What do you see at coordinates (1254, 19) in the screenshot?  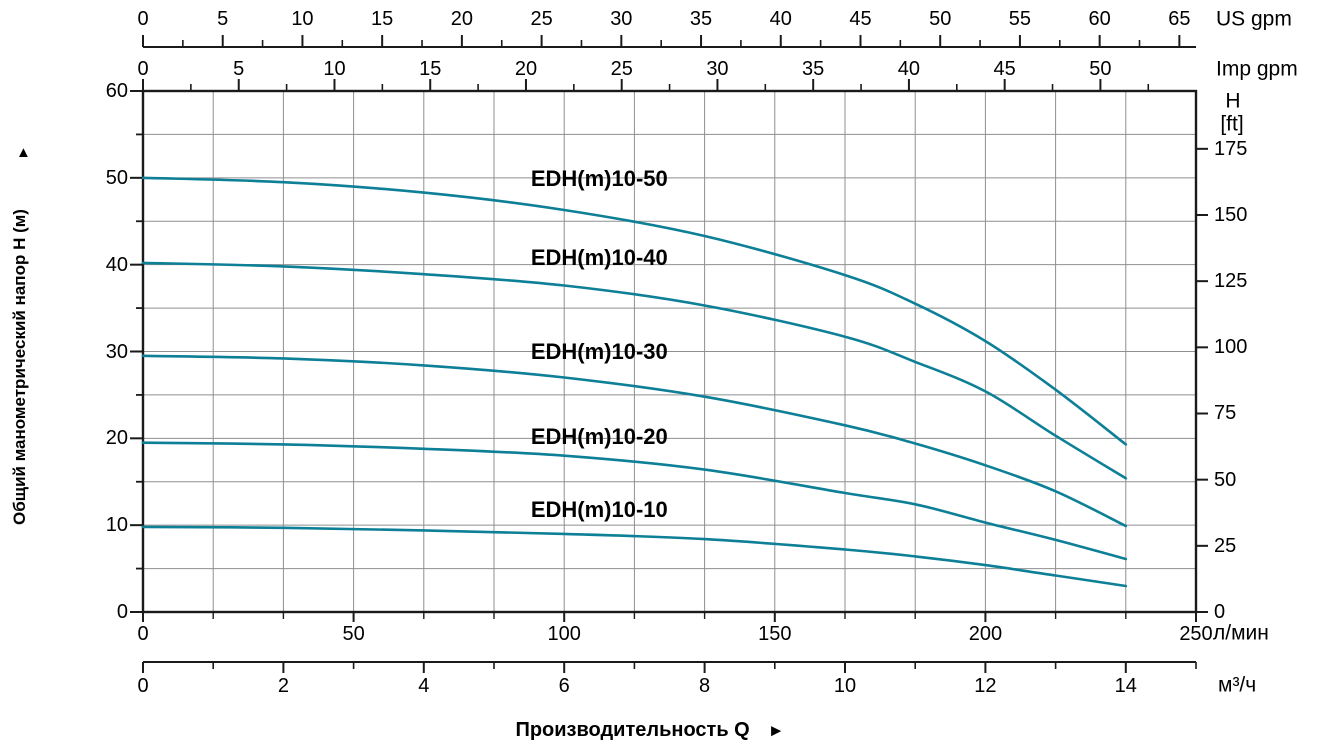 I see `us-gpm-unit-label: US gpm` at bounding box center [1254, 19].